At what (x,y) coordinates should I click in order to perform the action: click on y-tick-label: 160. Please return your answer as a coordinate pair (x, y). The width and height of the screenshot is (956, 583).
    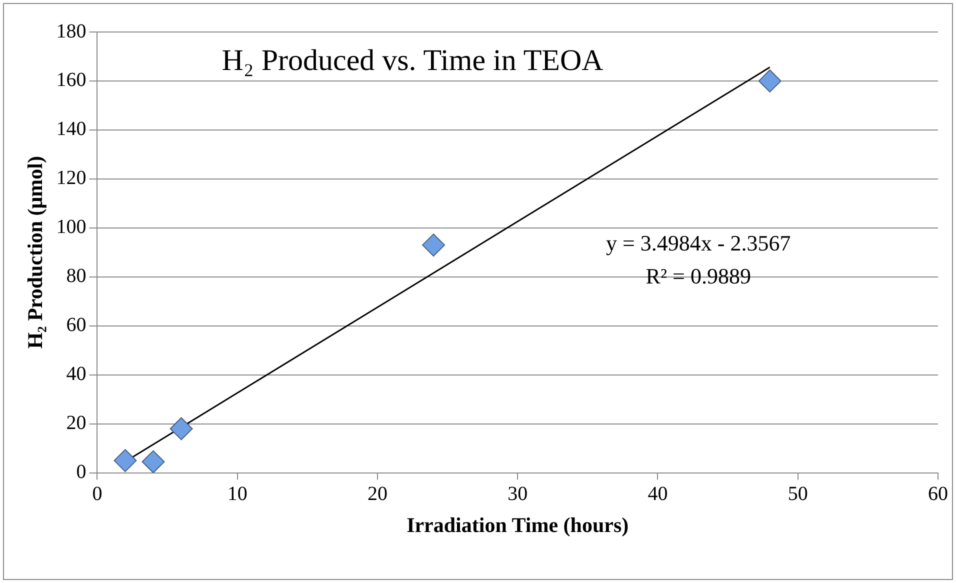
    Looking at the image, I should click on (71, 80).